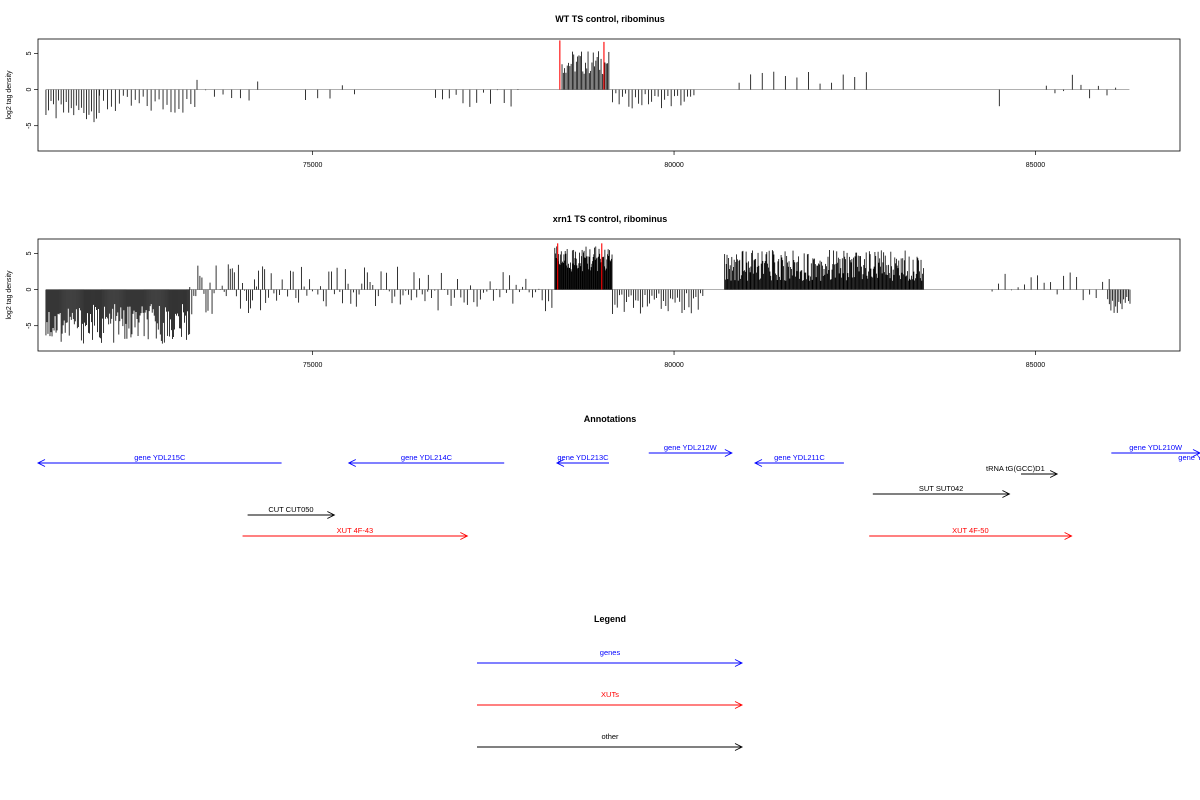  I want to click on xrn1-x-tick-label: 75000, so click(313, 365).